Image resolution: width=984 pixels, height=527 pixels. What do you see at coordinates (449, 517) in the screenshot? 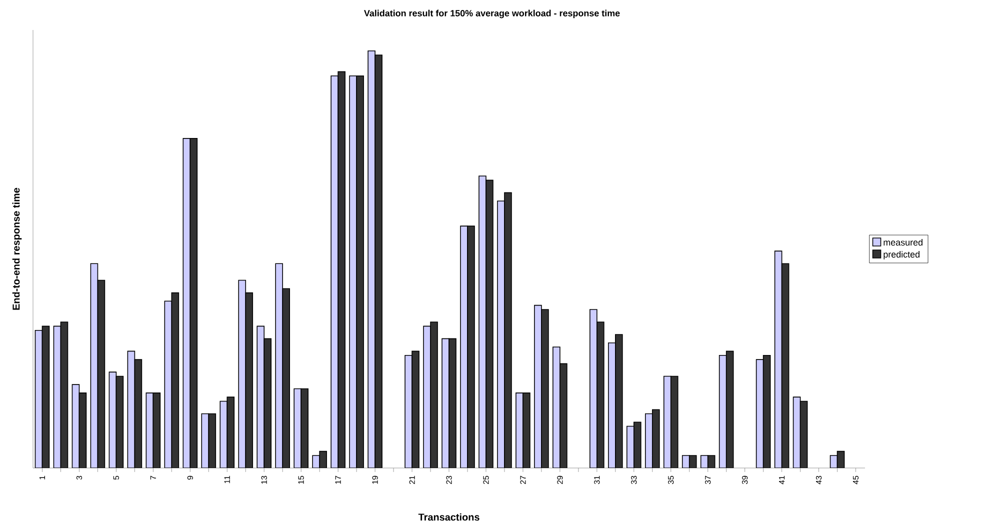
I see `x-axis-title: Transactions` at bounding box center [449, 517].